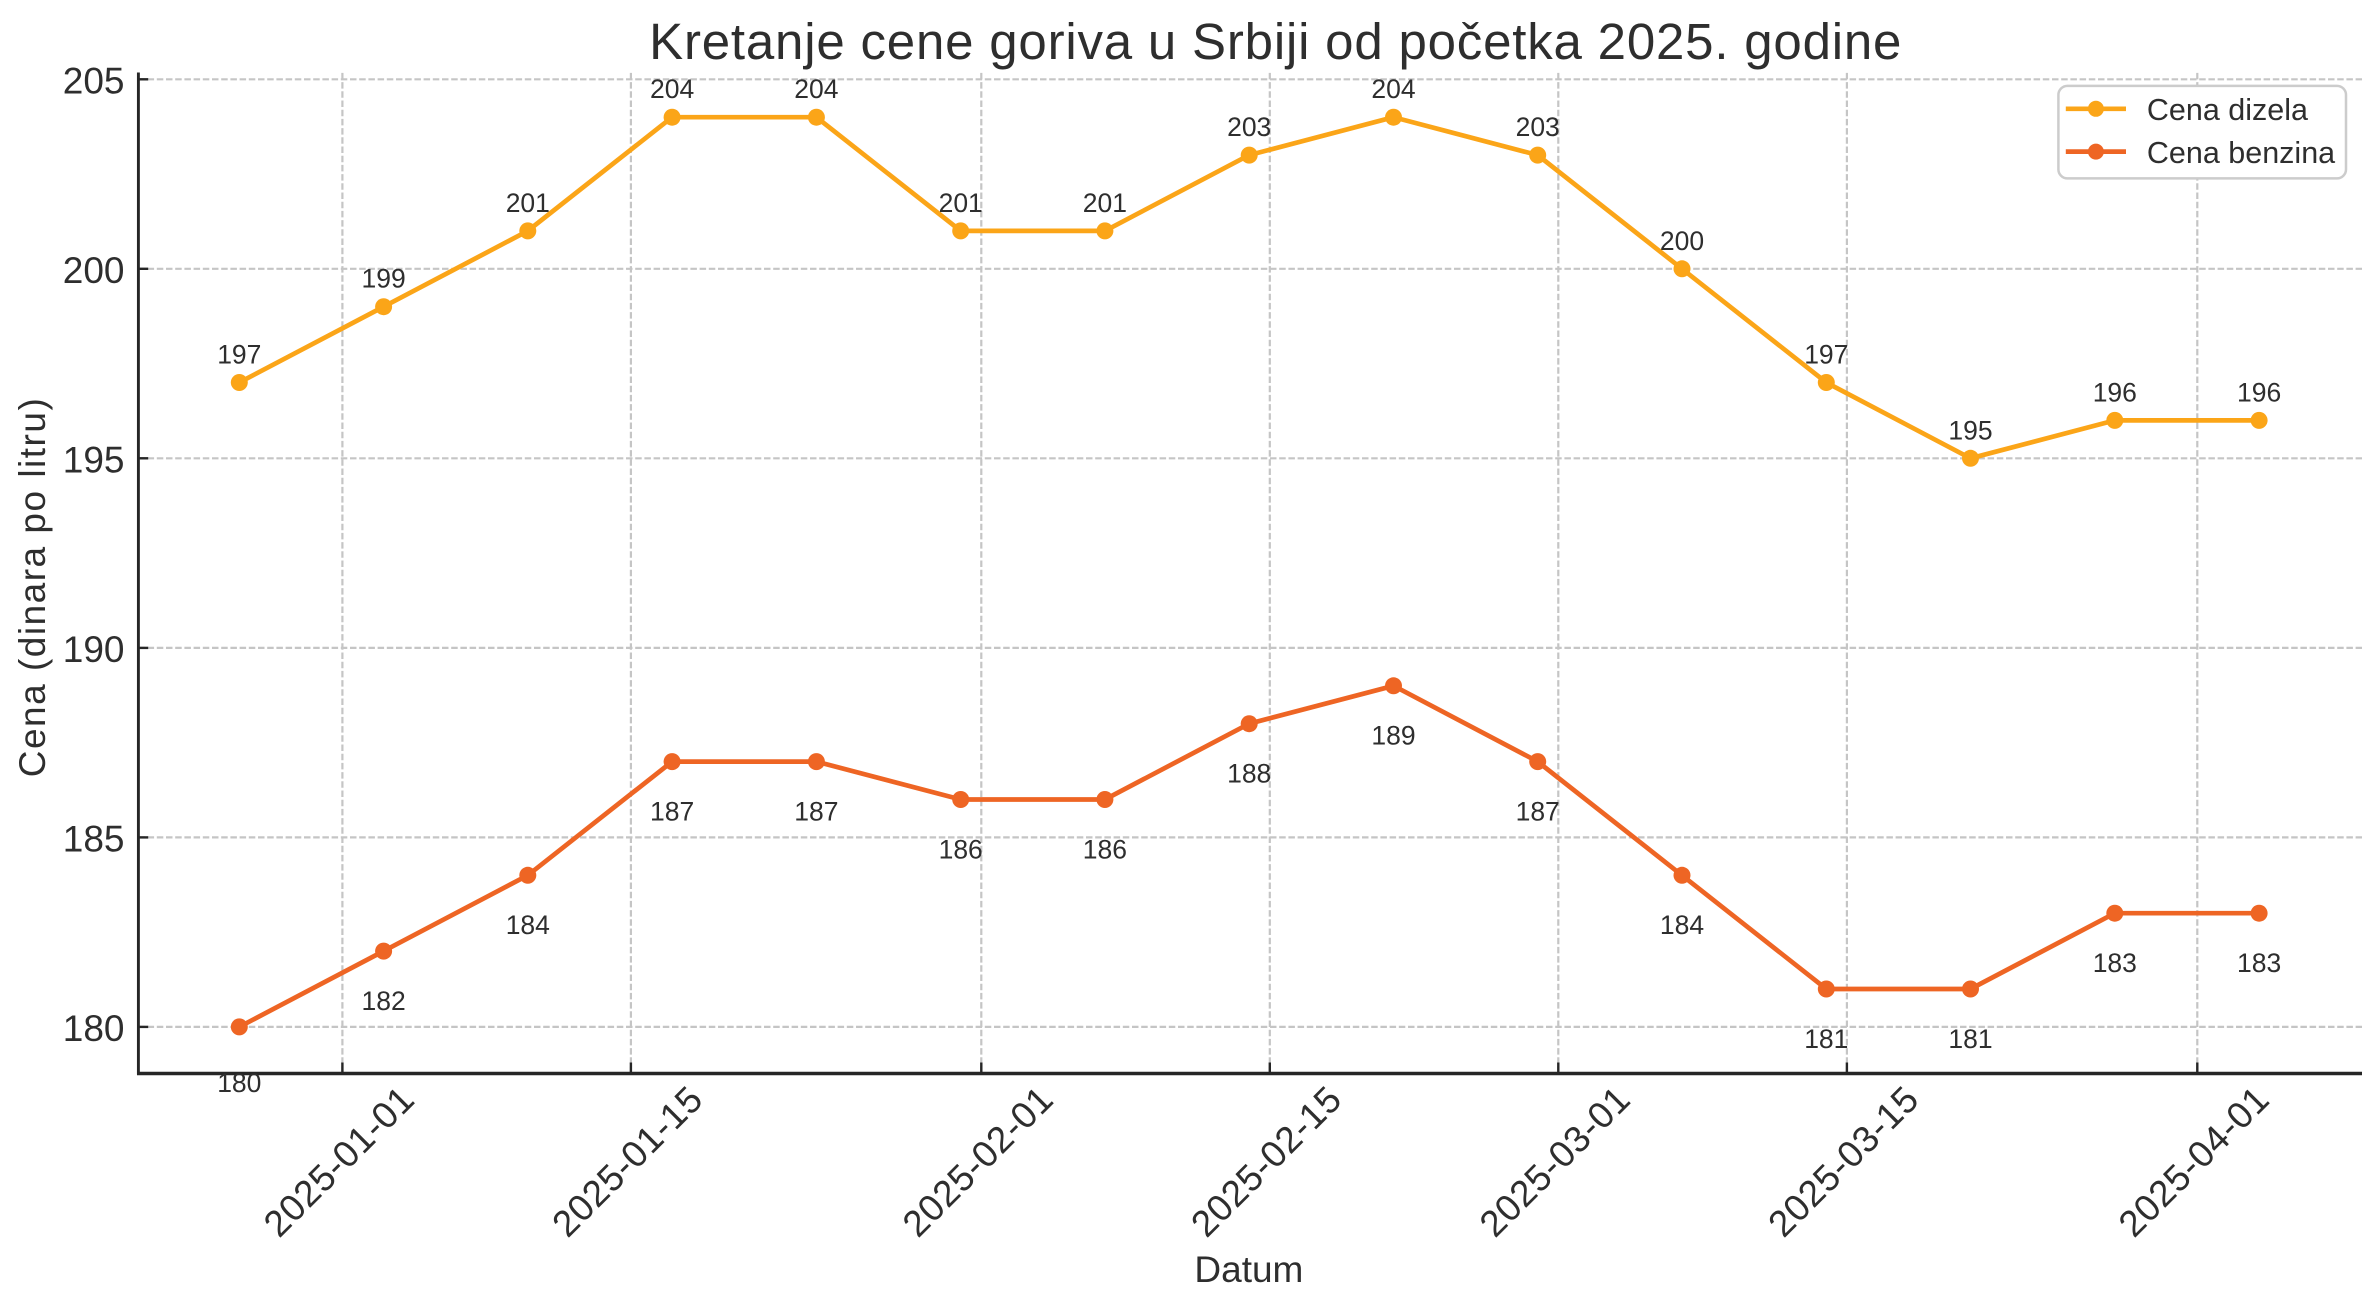 The height and width of the screenshot is (1307, 2379). I want to click on svg-text: Datum, so click(1248, 1269).